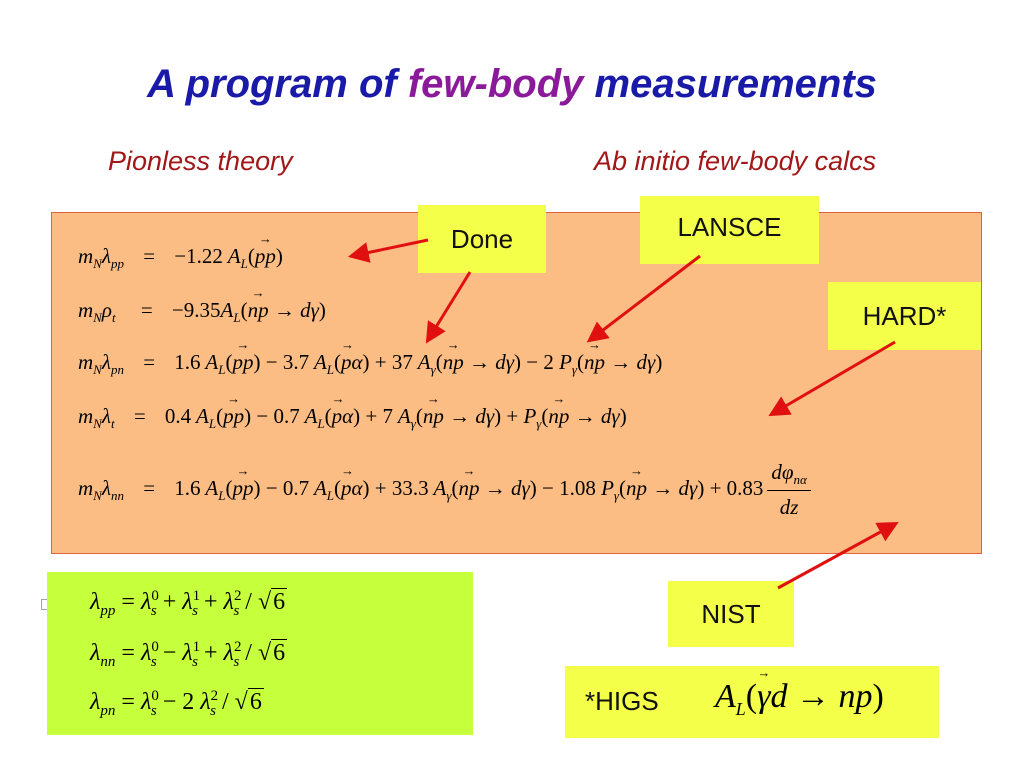 This screenshot has height=768, width=1024. What do you see at coordinates (838, 555) in the screenshot?
I see `arrow-nist-to-eq5` at bounding box center [838, 555].